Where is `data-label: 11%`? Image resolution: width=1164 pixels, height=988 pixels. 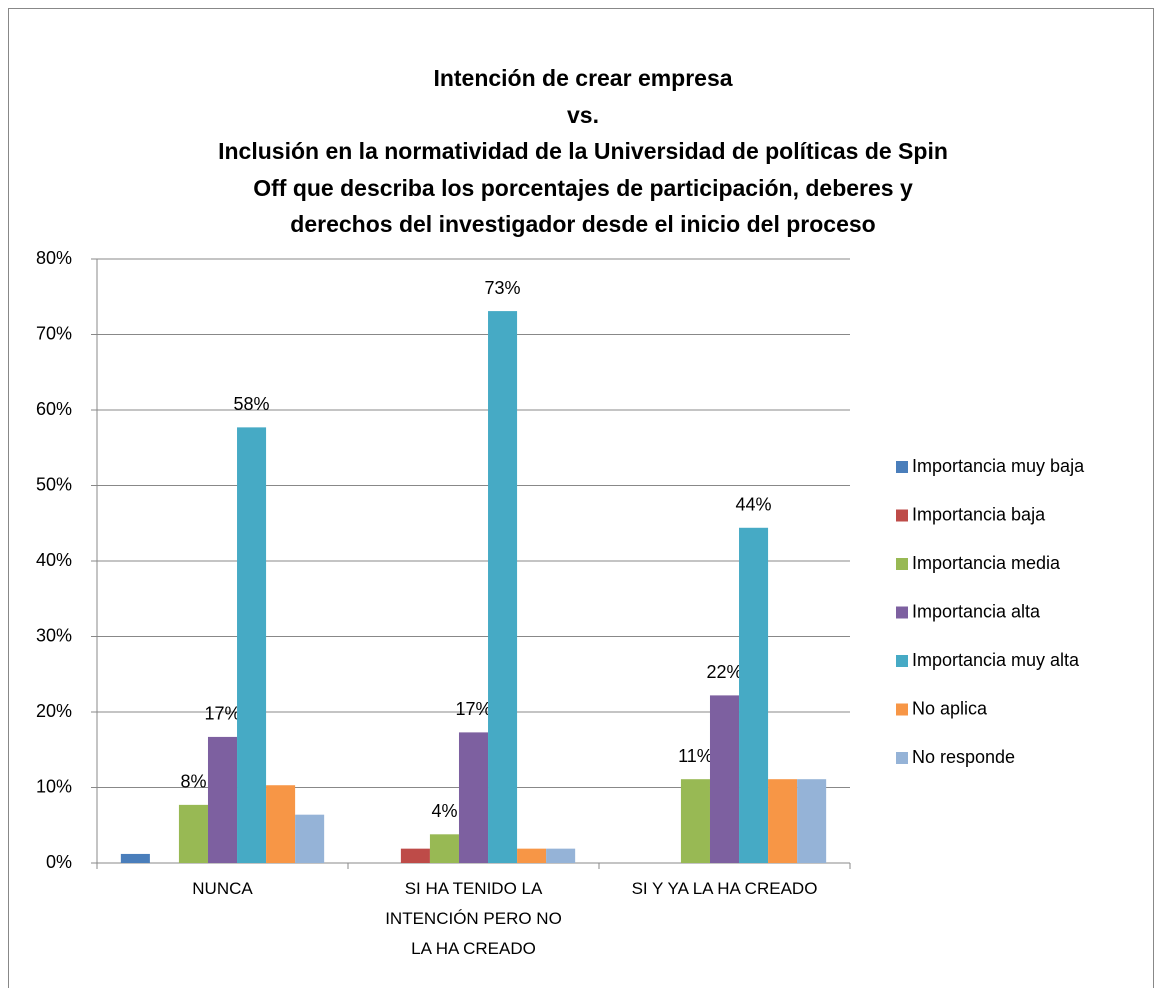 data-label: 11% is located at coordinates (695, 756).